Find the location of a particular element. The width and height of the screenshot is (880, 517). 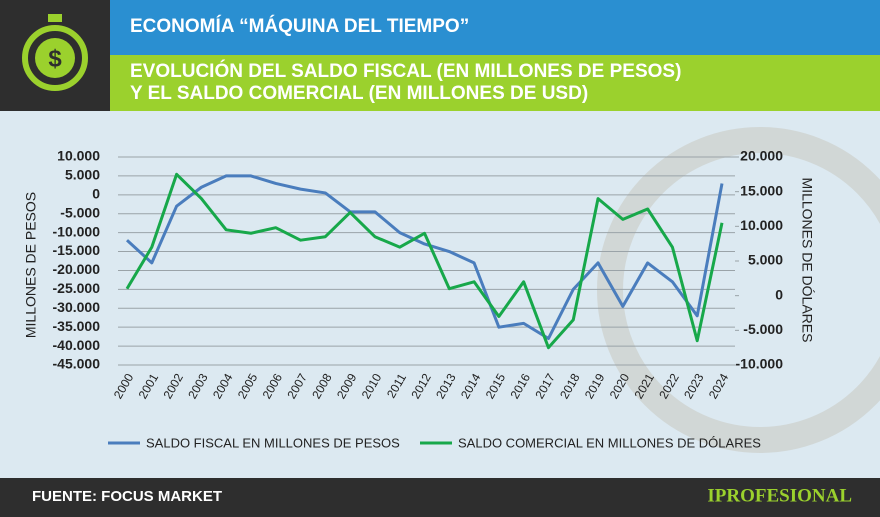

y-axis-title: MILLONES DE PESOS is located at coordinates (31, 265).